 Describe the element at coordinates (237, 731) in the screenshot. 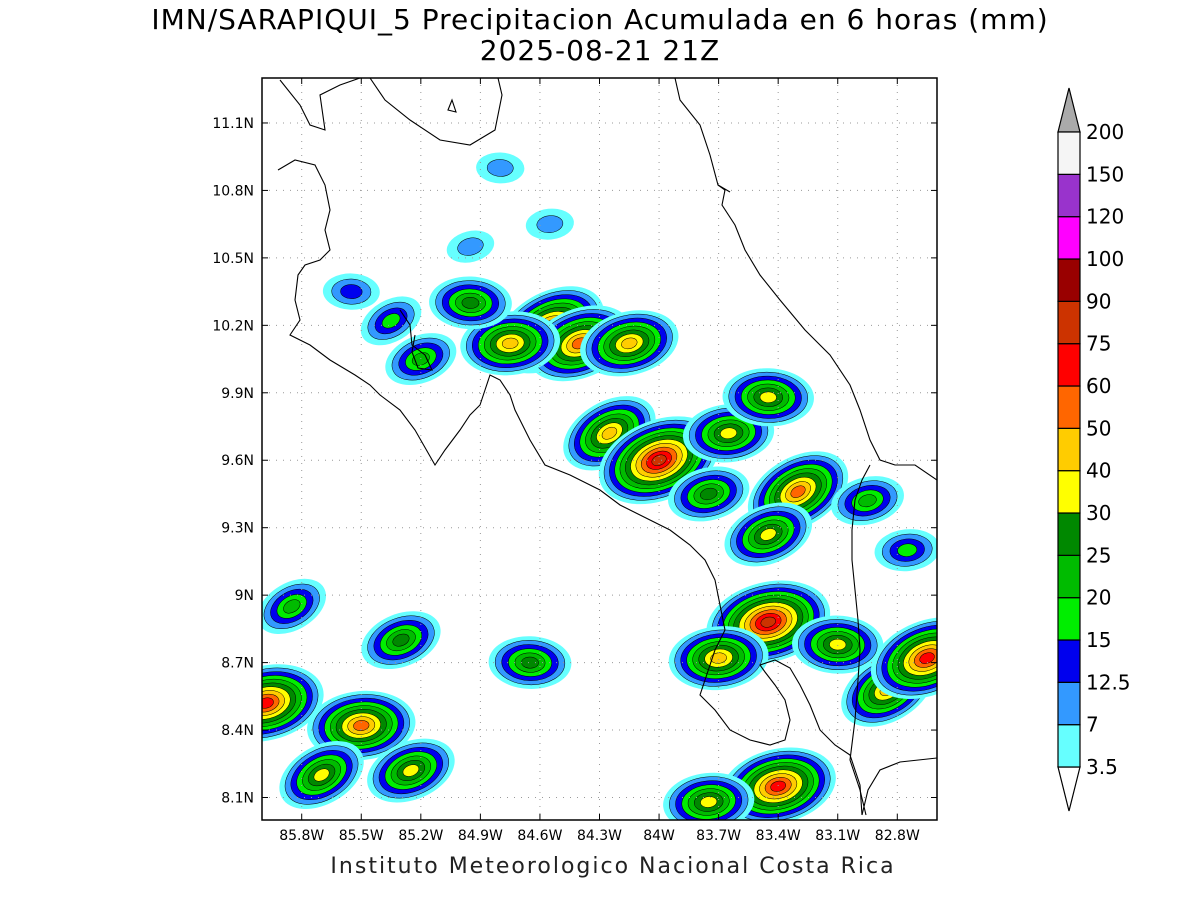

I see `lat-tick-label: 8.4N` at that location.